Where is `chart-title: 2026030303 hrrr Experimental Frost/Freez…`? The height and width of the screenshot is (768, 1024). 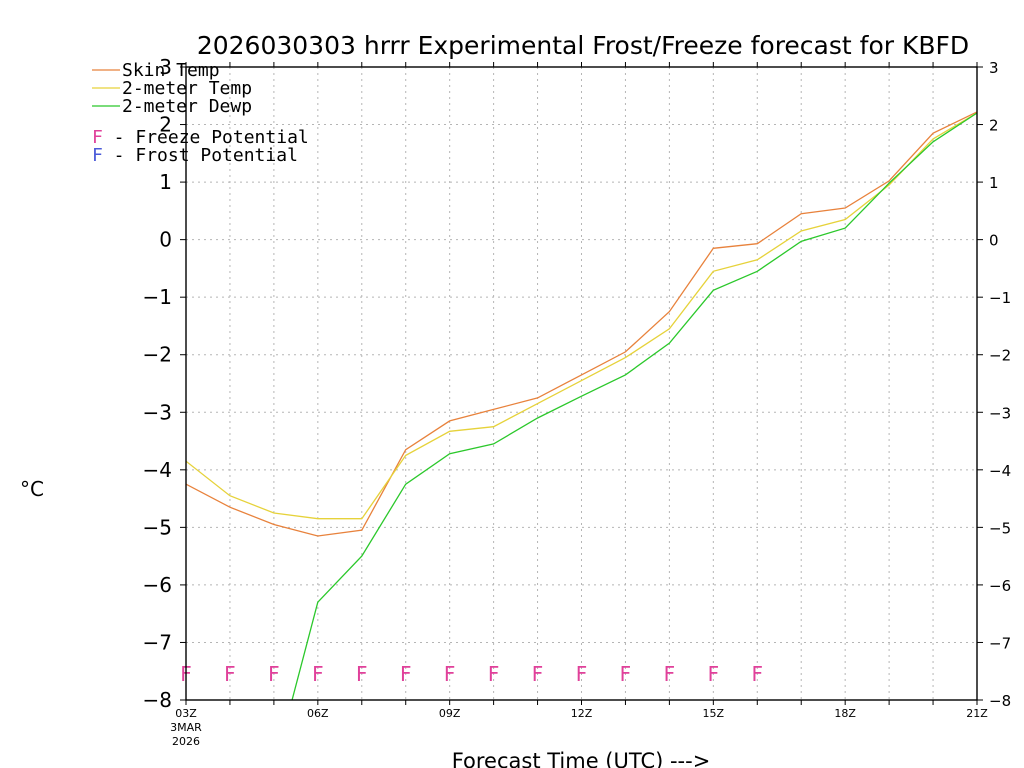 chart-title: 2026030303 hrrr Experimental Frost/Freez… is located at coordinates (583, 45).